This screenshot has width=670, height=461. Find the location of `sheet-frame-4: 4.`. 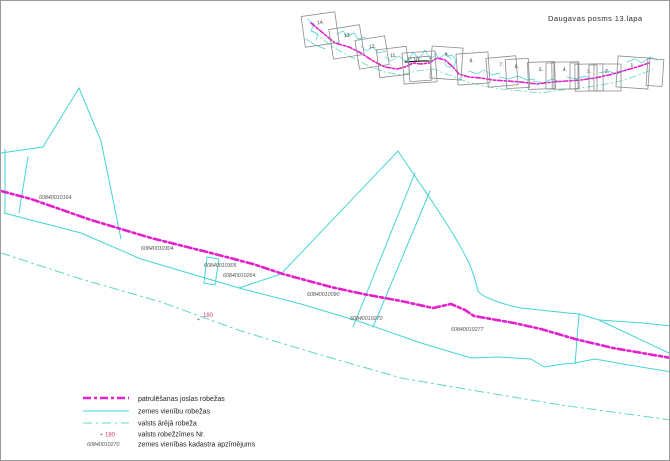

sheet-frame-4: 4. is located at coordinates (565, 75).